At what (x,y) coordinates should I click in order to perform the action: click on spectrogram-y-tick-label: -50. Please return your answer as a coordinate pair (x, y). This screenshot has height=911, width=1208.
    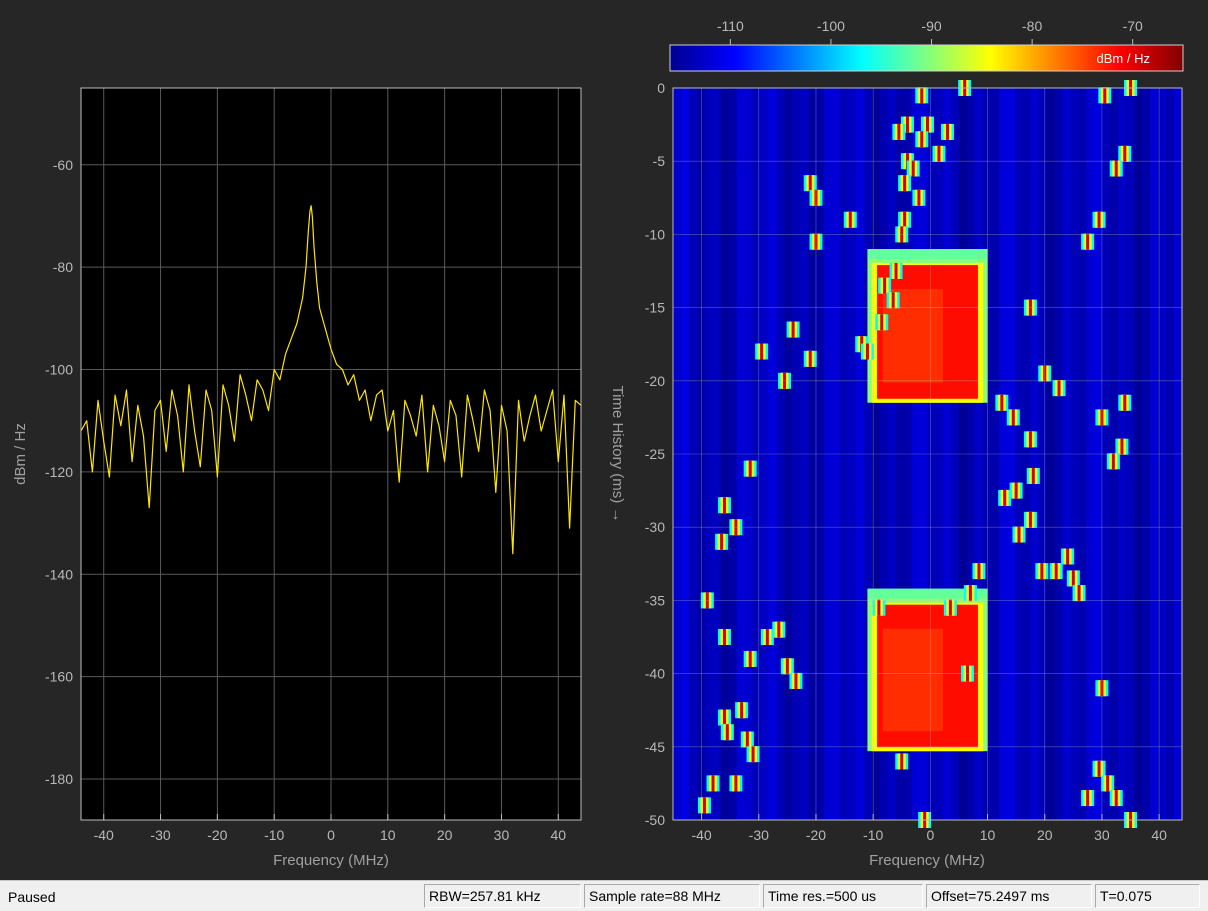
    Looking at the image, I should click on (655, 820).